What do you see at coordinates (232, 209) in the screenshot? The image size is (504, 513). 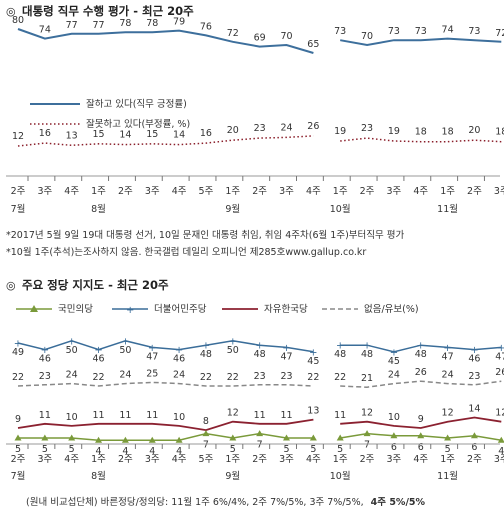 I see `chart1-month-label: 9월` at bounding box center [232, 209].